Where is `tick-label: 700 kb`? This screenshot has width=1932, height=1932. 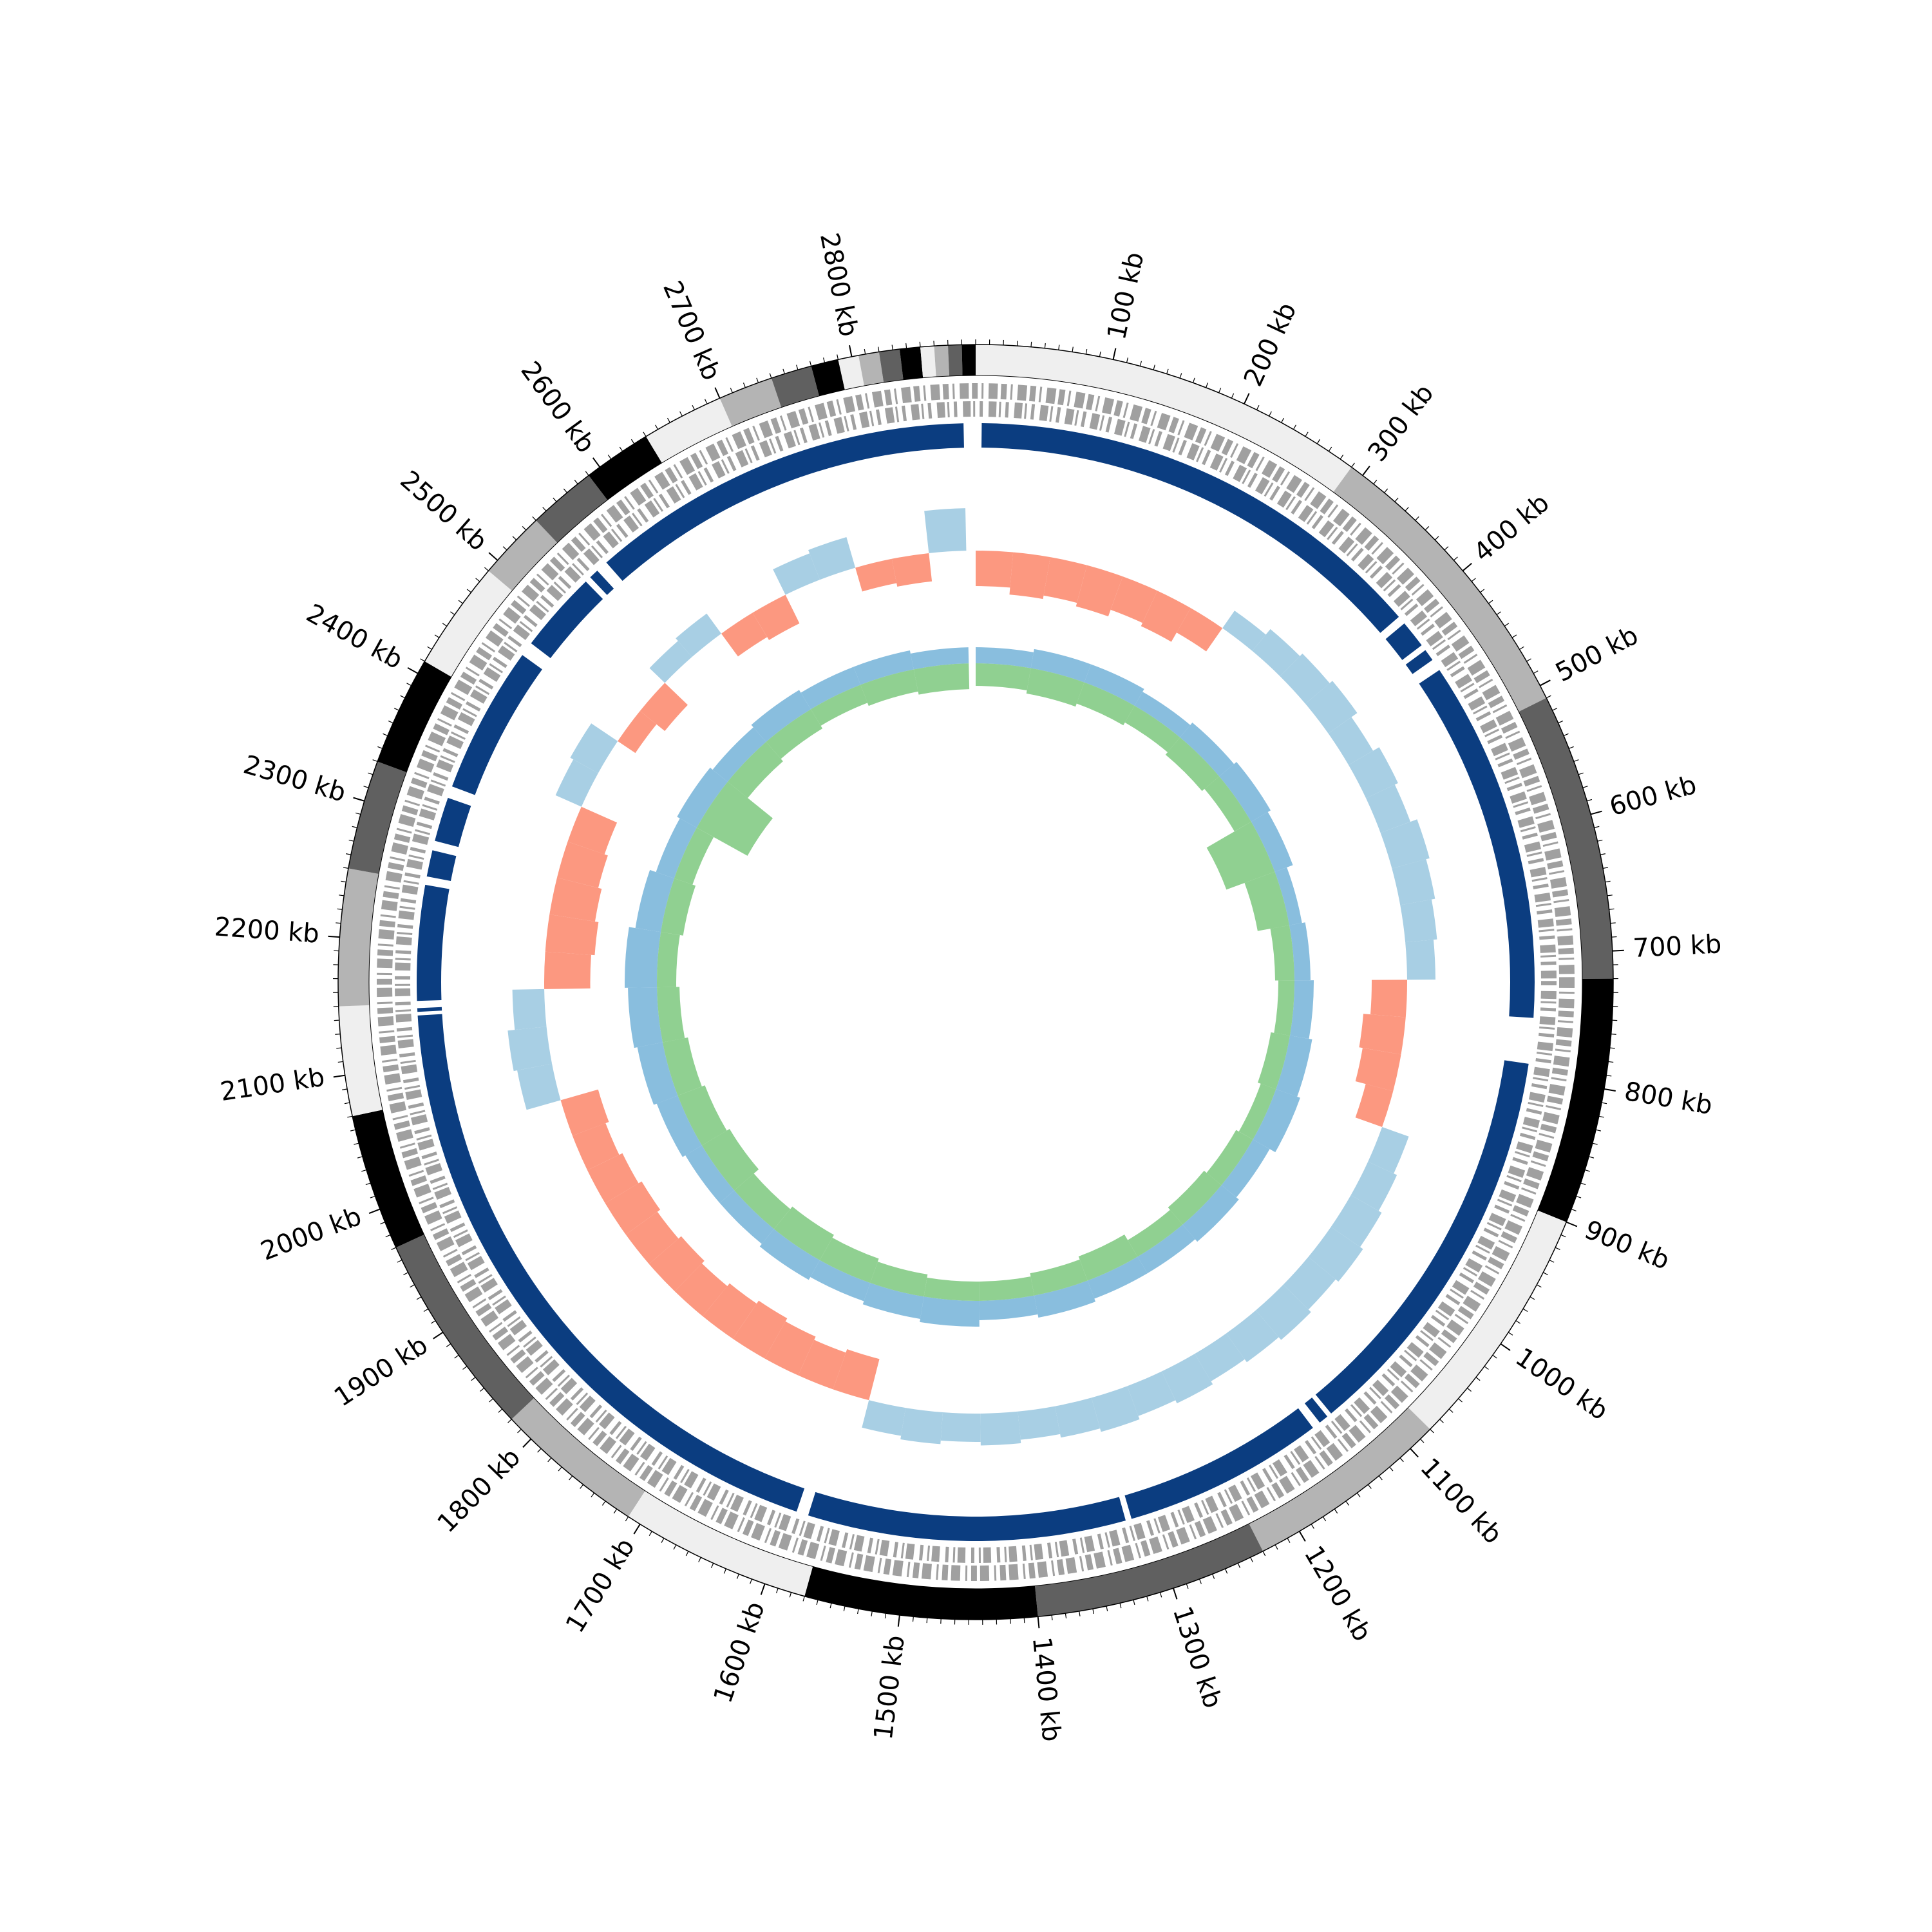 tick-label: 700 kb is located at coordinates (1678, 946).